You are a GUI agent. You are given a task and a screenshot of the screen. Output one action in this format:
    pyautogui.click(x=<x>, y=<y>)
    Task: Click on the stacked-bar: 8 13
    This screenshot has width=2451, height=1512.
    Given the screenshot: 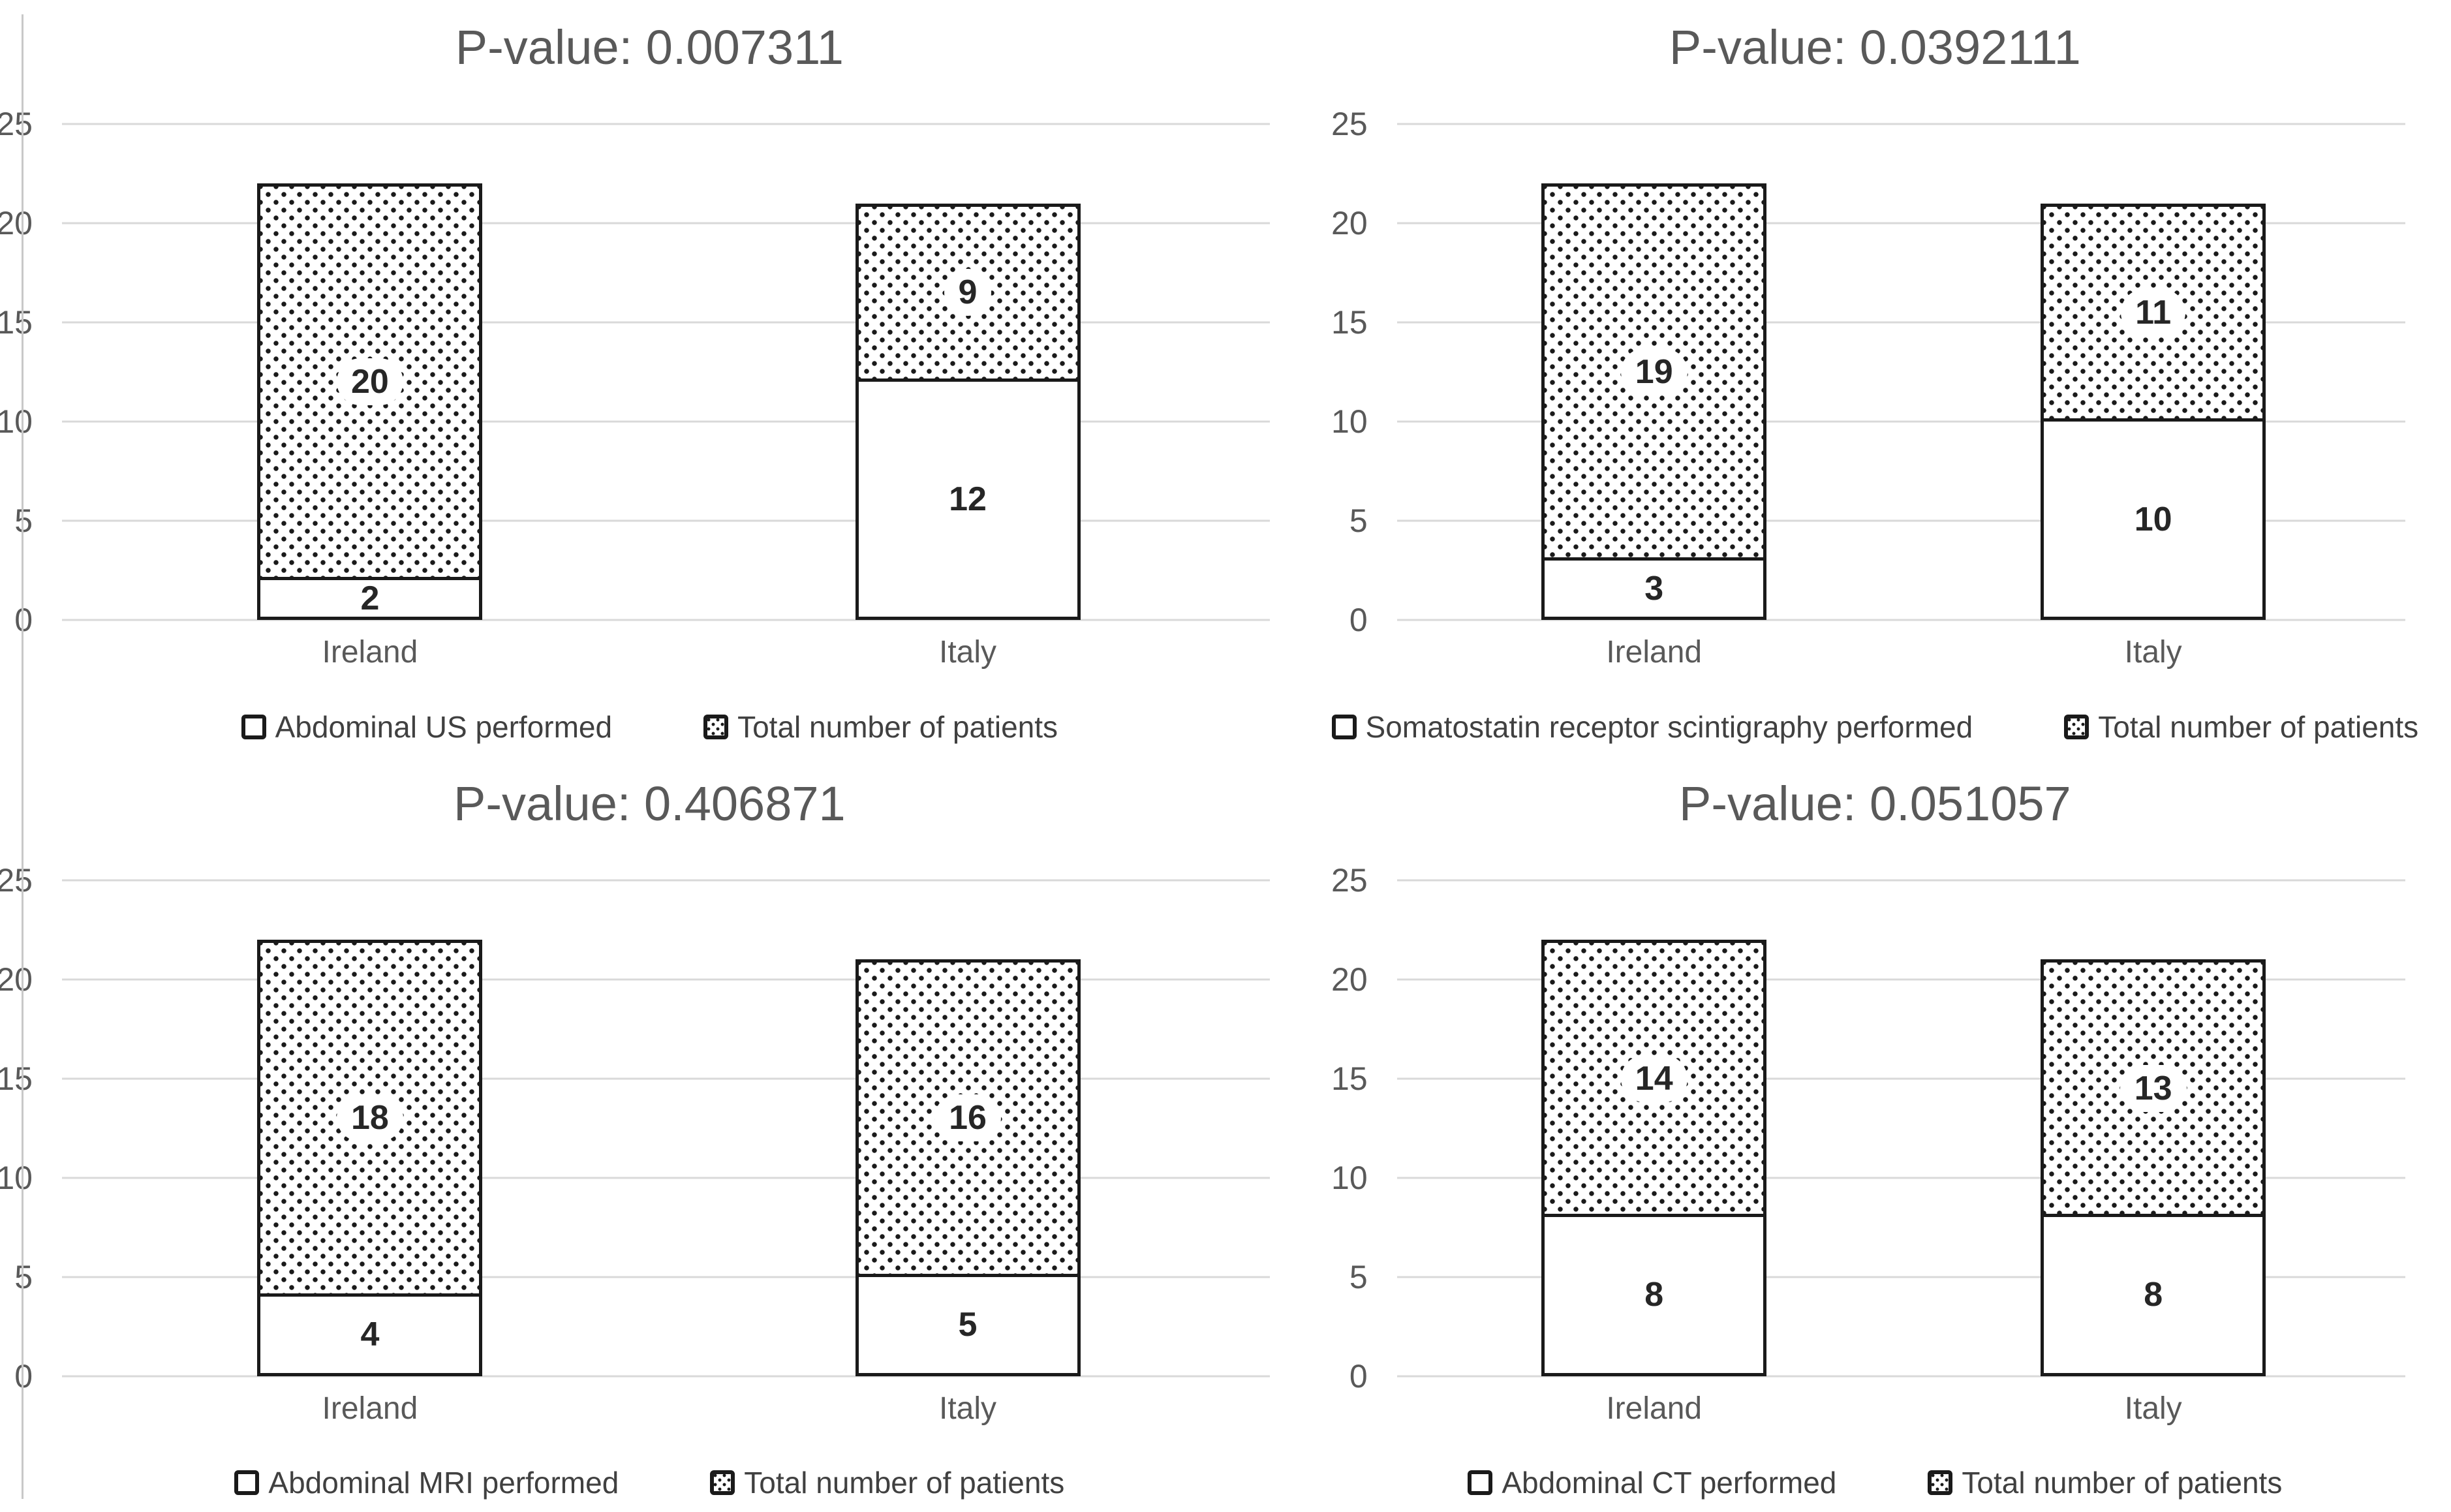 What is the action you would take?
    pyautogui.click(x=2153, y=1167)
    